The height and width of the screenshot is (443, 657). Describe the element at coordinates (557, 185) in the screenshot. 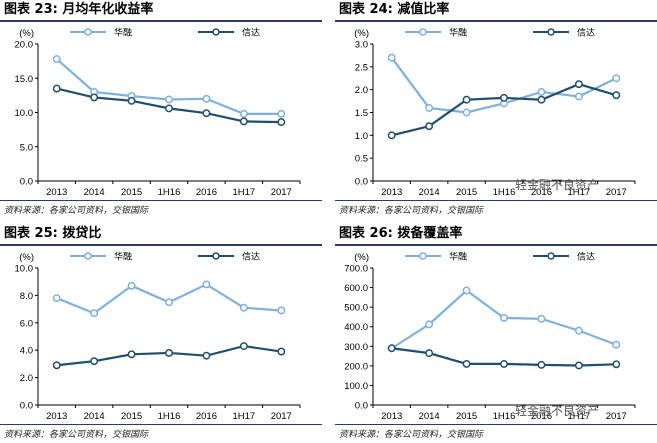

I see `watermark: 轻金融不良资产` at that location.